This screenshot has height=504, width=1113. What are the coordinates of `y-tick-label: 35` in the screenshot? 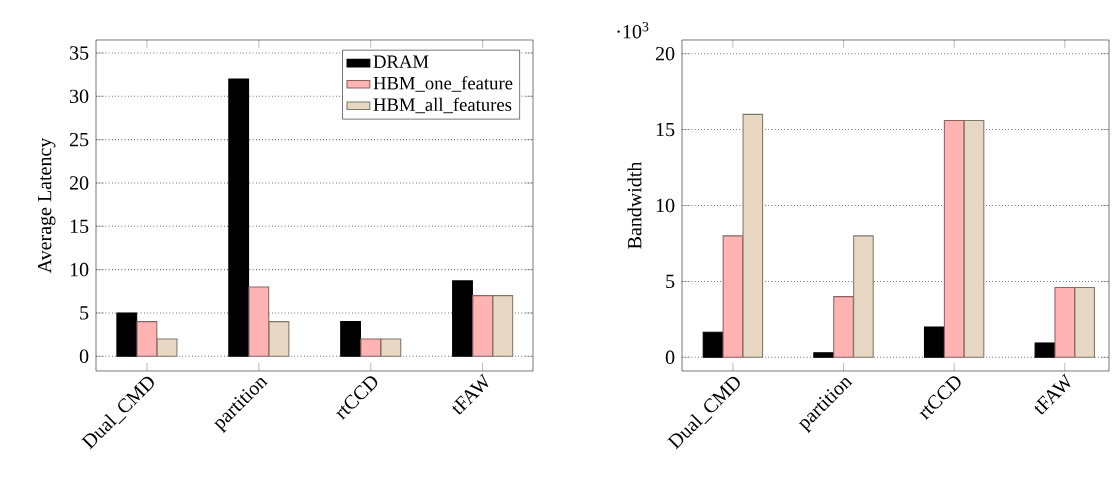 It's located at (79, 53).